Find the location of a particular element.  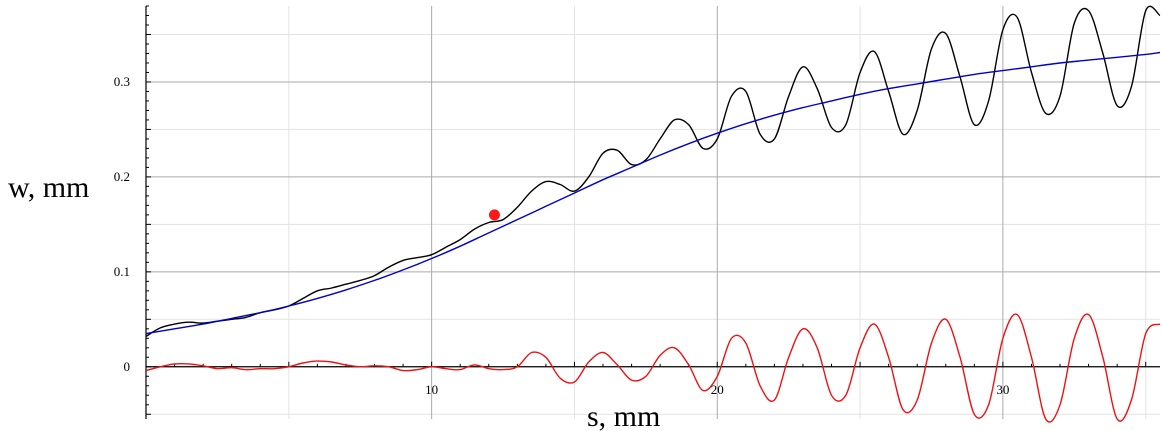

x-tick-label: 20 is located at coordinates (717, 389).